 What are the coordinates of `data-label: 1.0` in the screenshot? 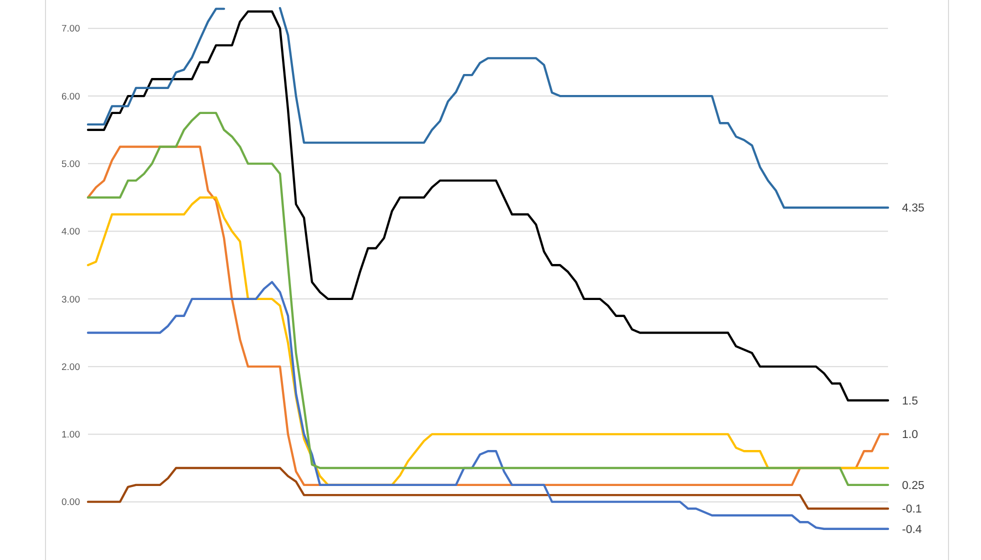 It's located at (910, 435).